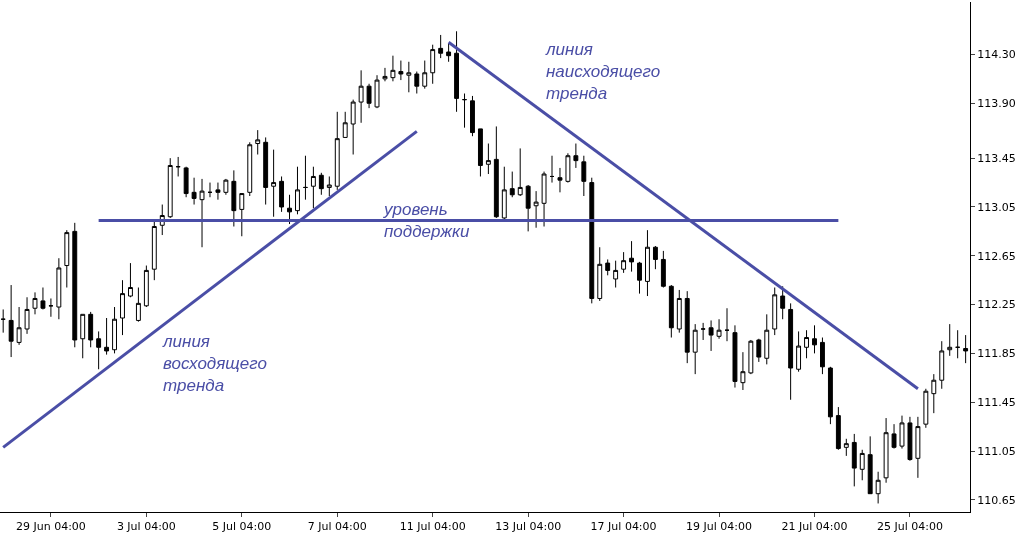  Describe the element at coordinates (814, 527) in the screenshot. I see `x-tick-label: 21 Jul 04:00` at that location.